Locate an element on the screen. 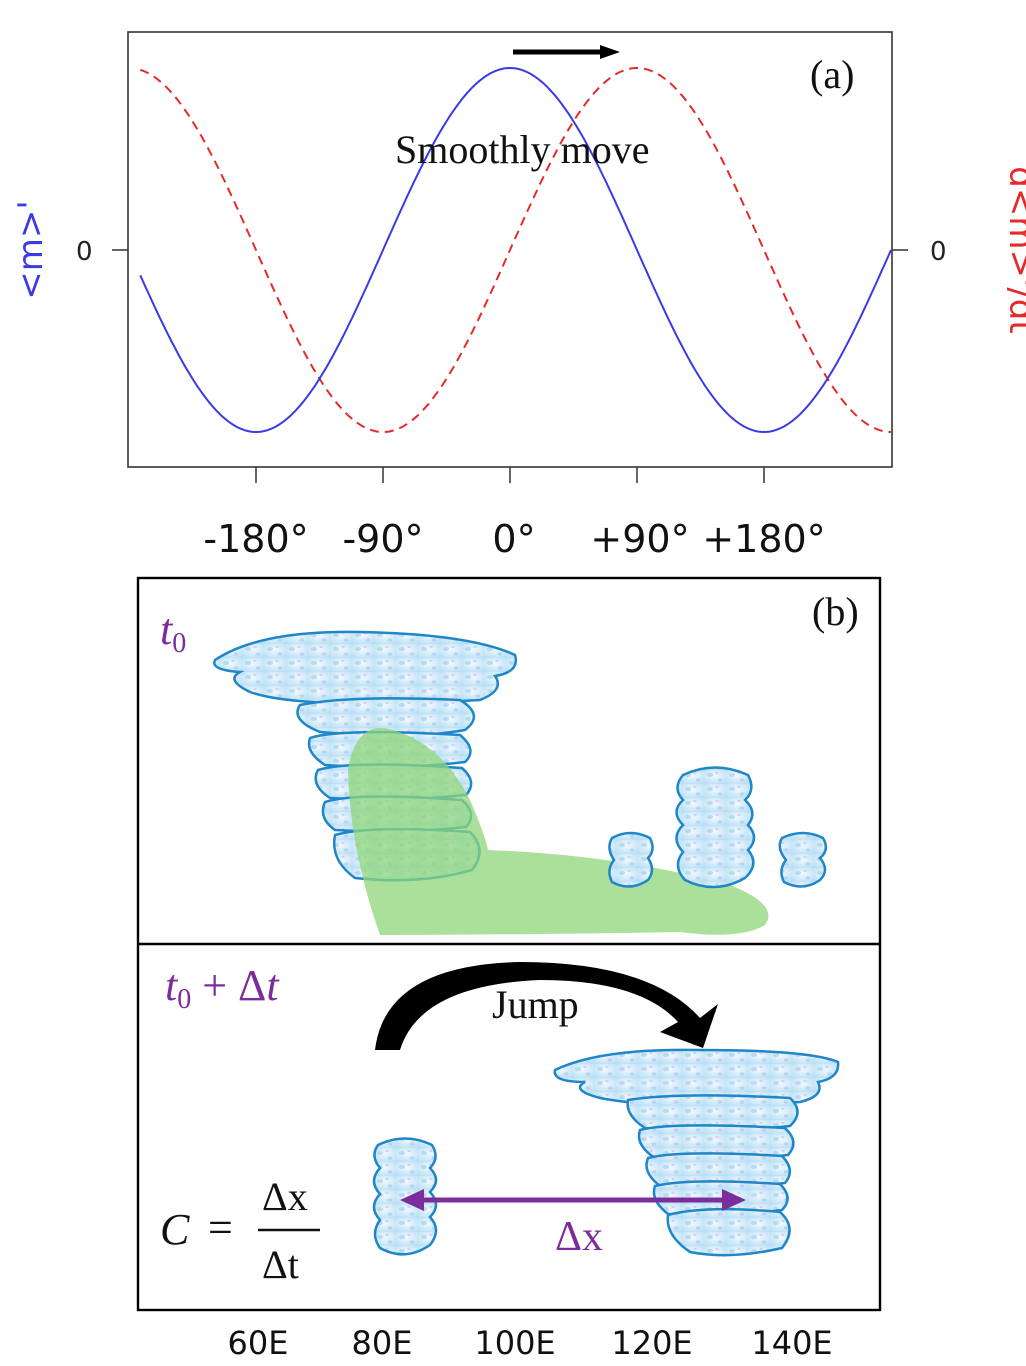 The height and width of the screenshot is (1366, 1026). right-zero-label: 0 is located at coordinates (938, 252).